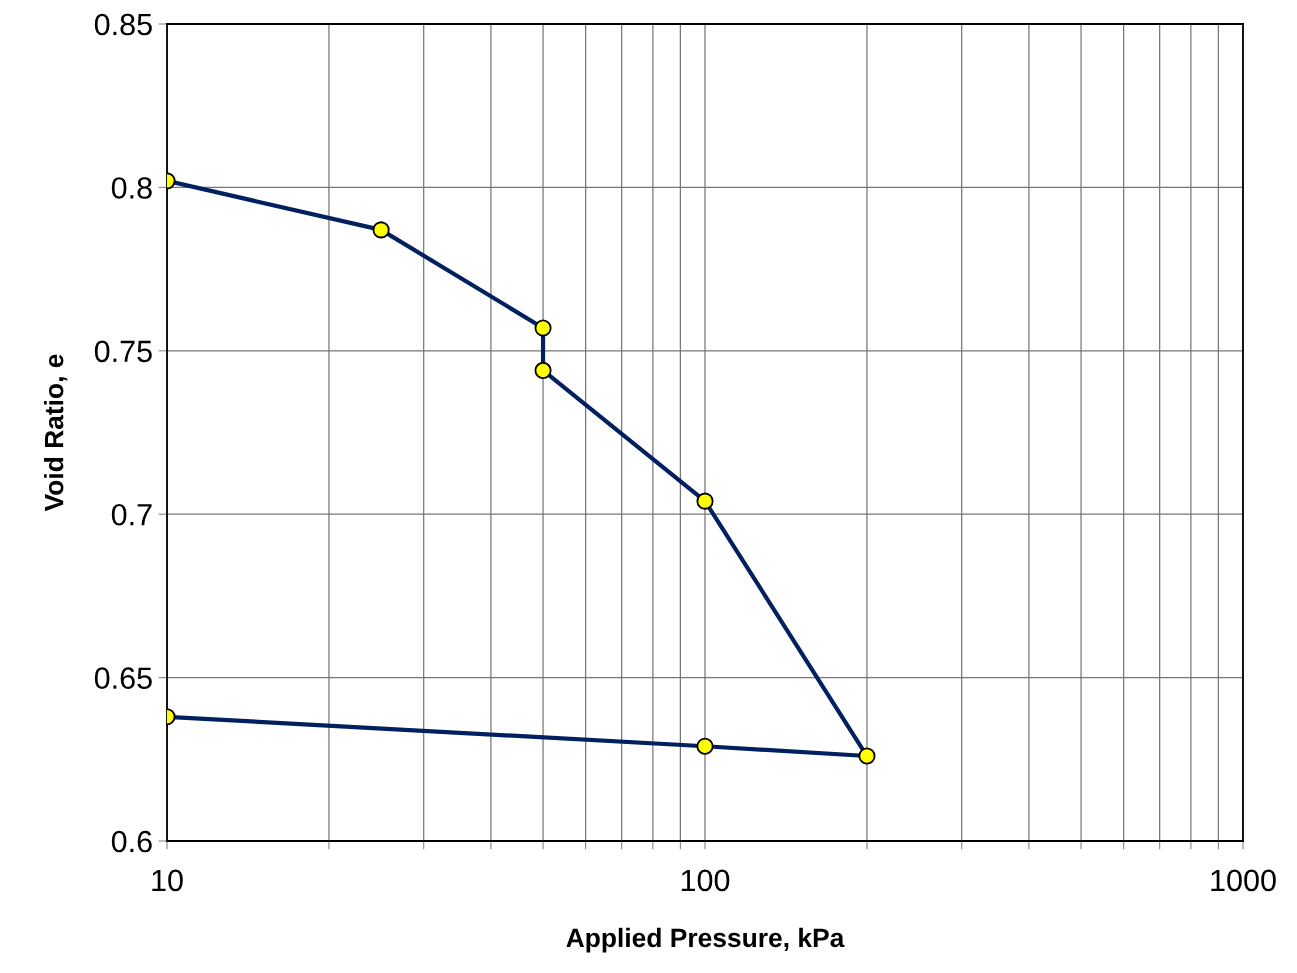  What do you see at coordinates (131, 188) in the screenshot?
I see `y-tick-label: 0.8` at bounding box center [131, 188].